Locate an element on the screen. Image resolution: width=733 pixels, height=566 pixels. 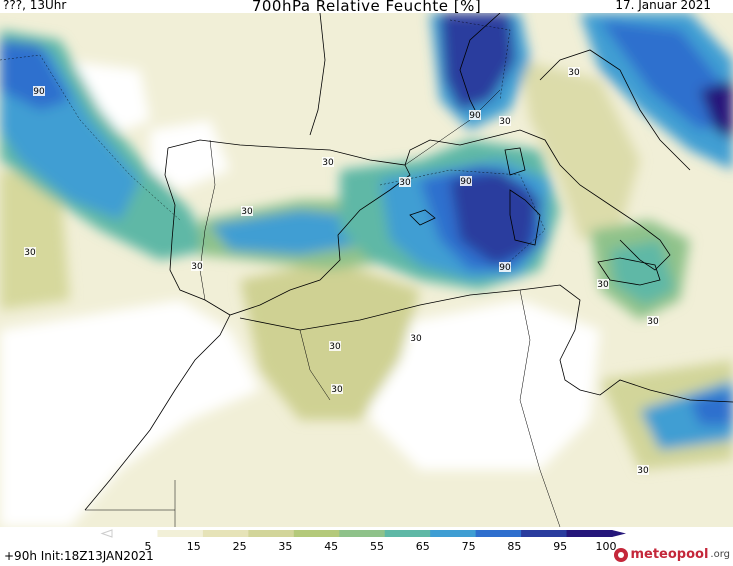
legend-graphic: 5 15 25 35 45 55 65 75 85 95 100 is located at coordinates (363, 541).